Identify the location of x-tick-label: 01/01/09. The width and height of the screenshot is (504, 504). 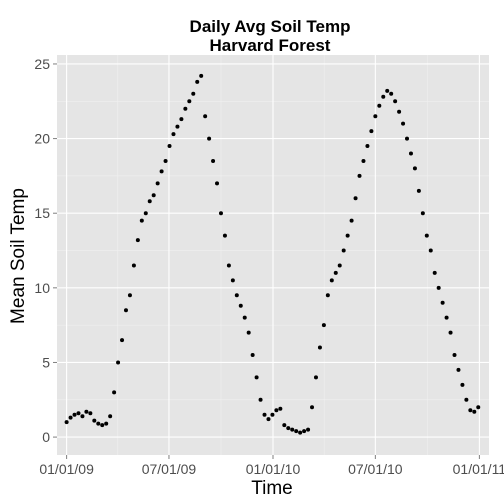
(66, 469).